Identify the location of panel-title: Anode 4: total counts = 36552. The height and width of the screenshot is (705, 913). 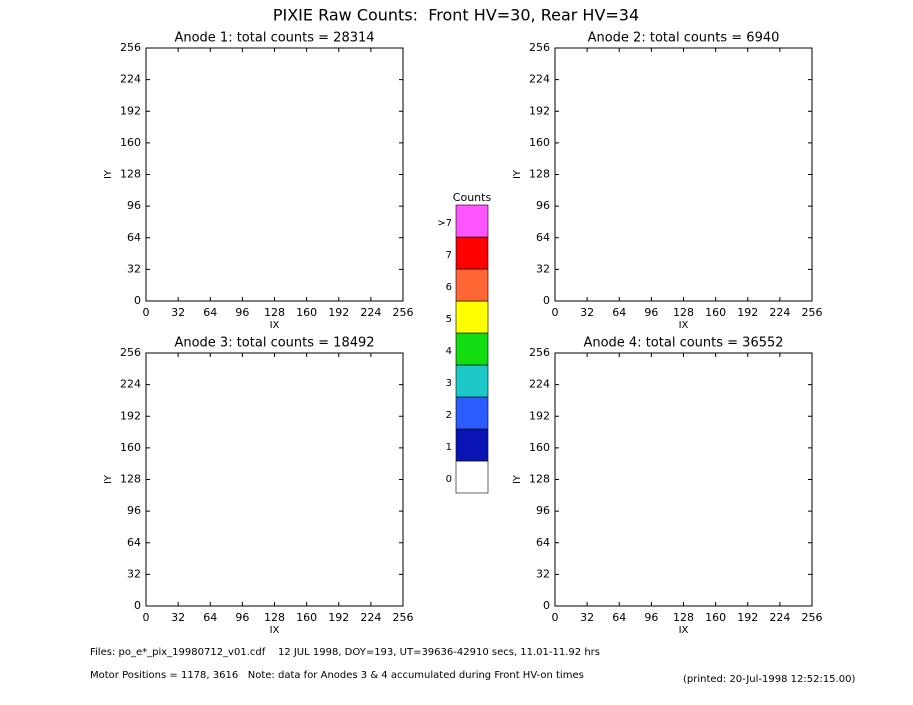
(683, 343).